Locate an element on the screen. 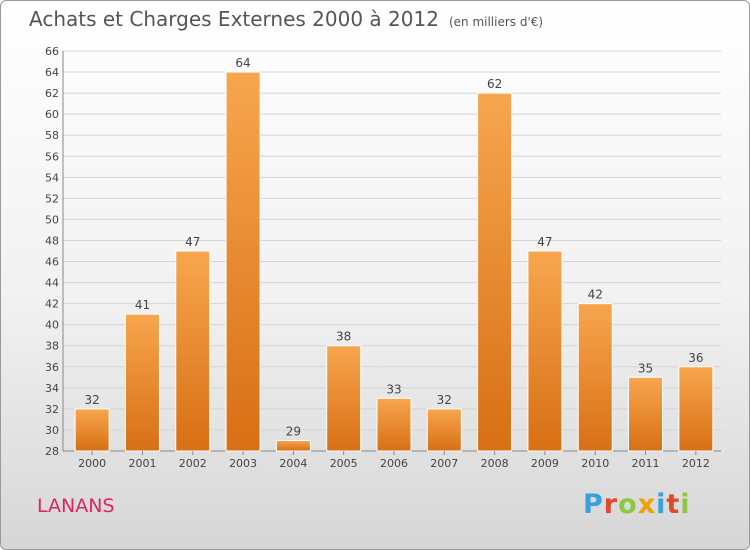  x-tick-label-2004: 2004 is located at coordinates (293, 463).